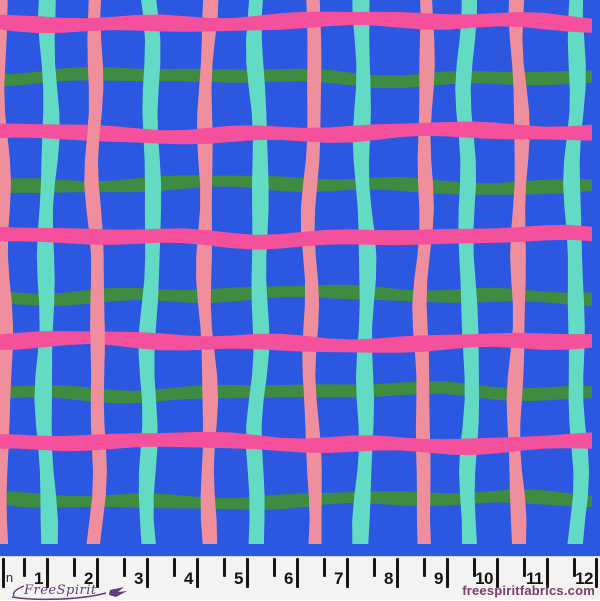 This screenshot has height=601, width=600. What do you see at coordinates (60, 590) in the screenshot?
I see `freespirit-logo-text: FreeSpirit` at bounding box center [60, 590].